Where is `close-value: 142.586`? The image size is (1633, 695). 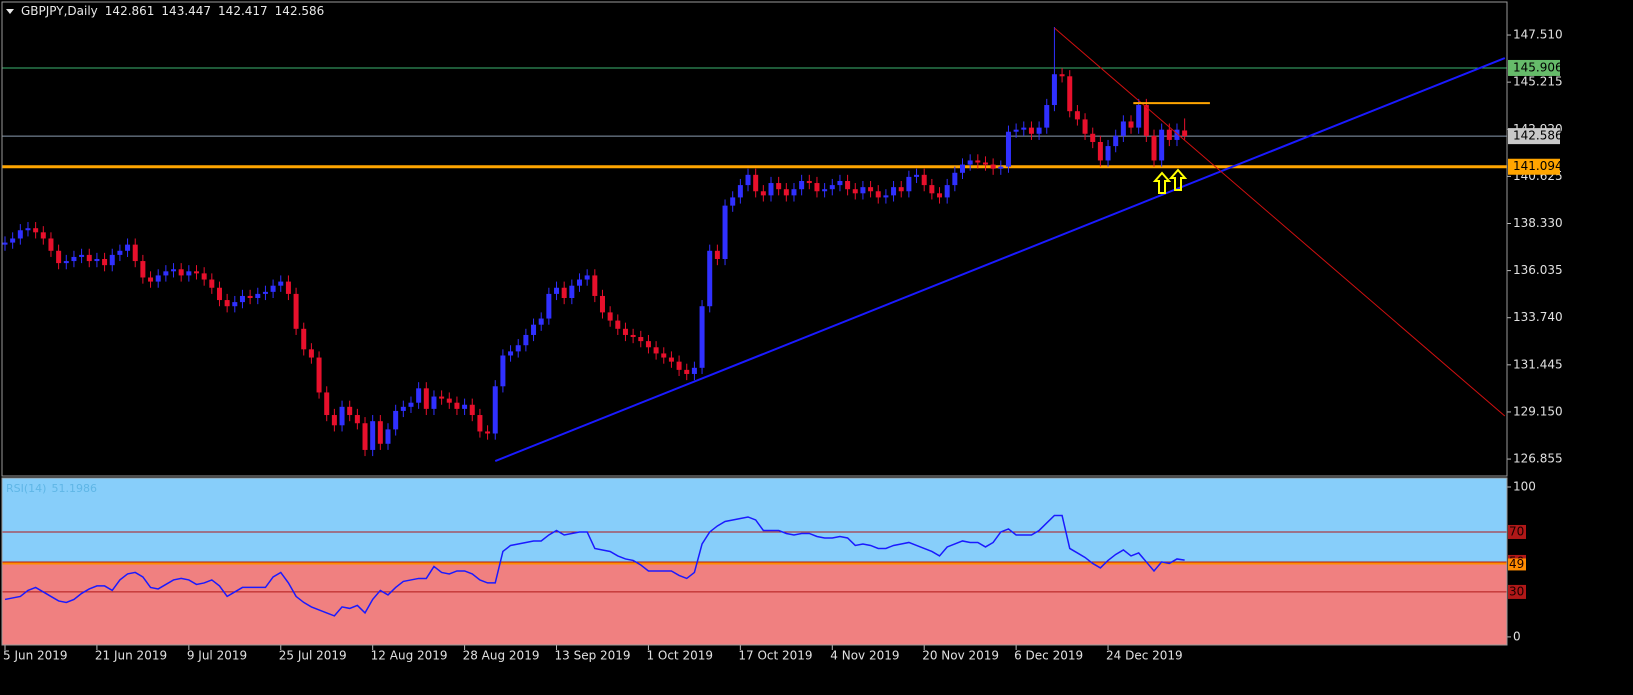 close-value: 142.586 is located at coordinates (299, 11).